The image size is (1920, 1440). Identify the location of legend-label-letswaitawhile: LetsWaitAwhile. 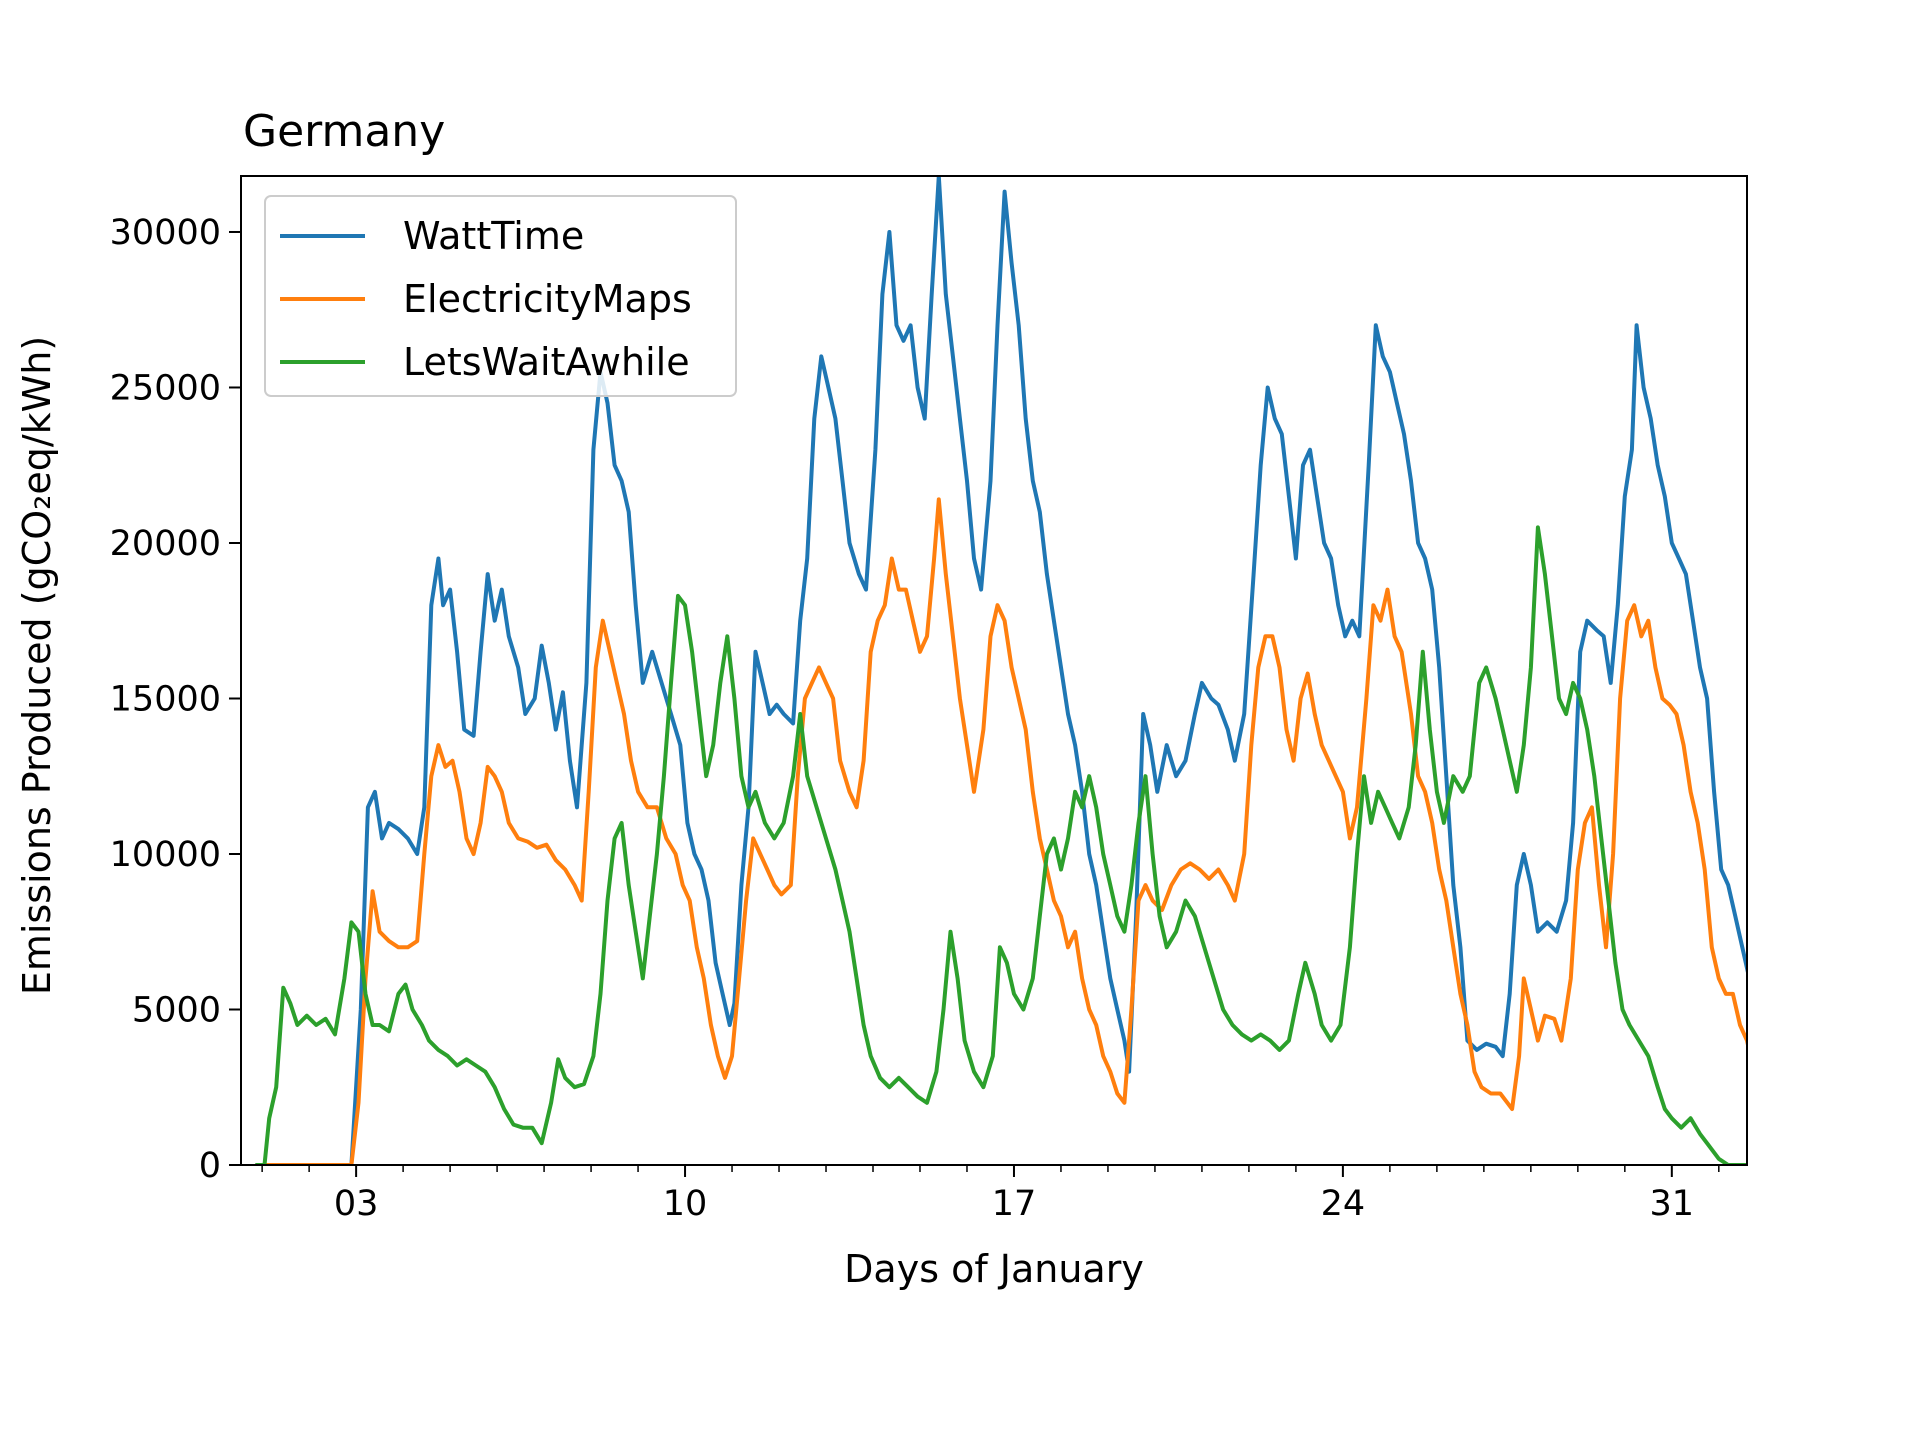
(546, 362).